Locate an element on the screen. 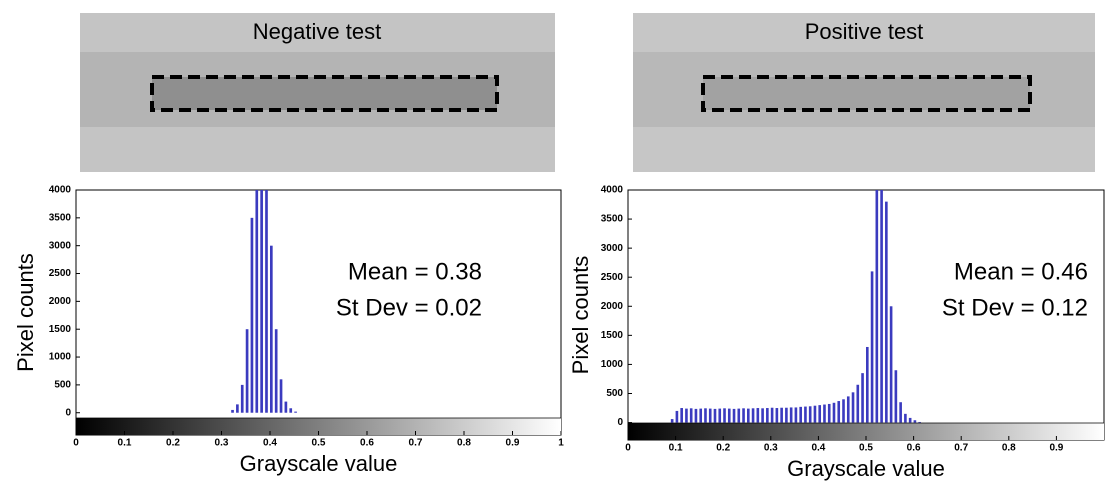 The image size is (1108, 481). panel-title: Negative test is located at coordinates (317, 31).